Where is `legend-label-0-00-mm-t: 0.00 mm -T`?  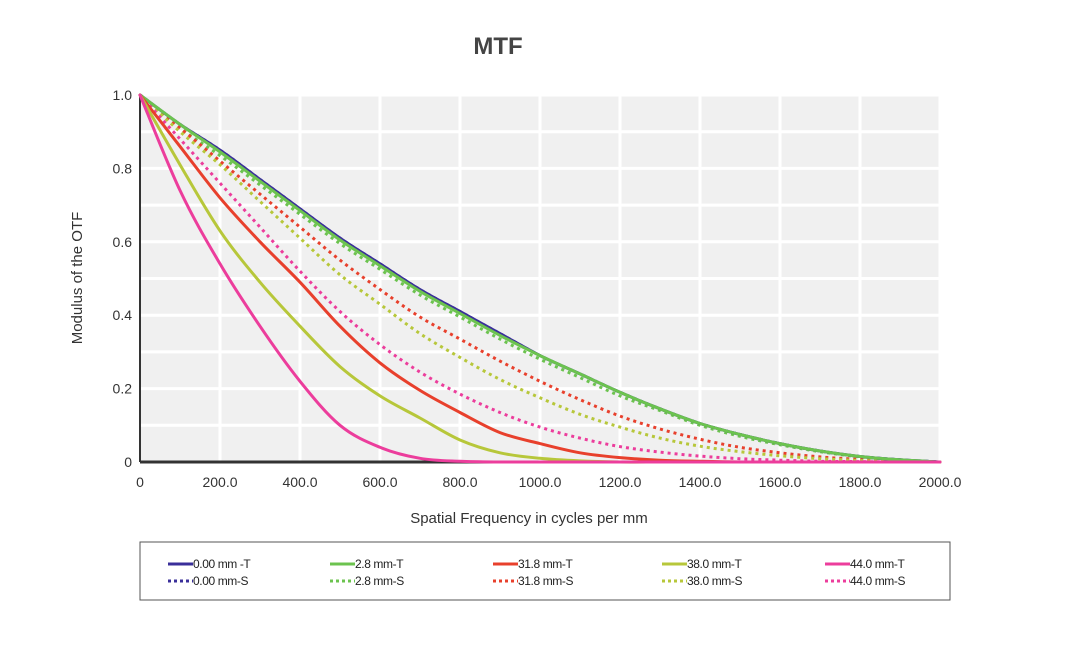
legend-label-0-00-mm-t: 0.00 mm -T is located at coordinates (222, 564).